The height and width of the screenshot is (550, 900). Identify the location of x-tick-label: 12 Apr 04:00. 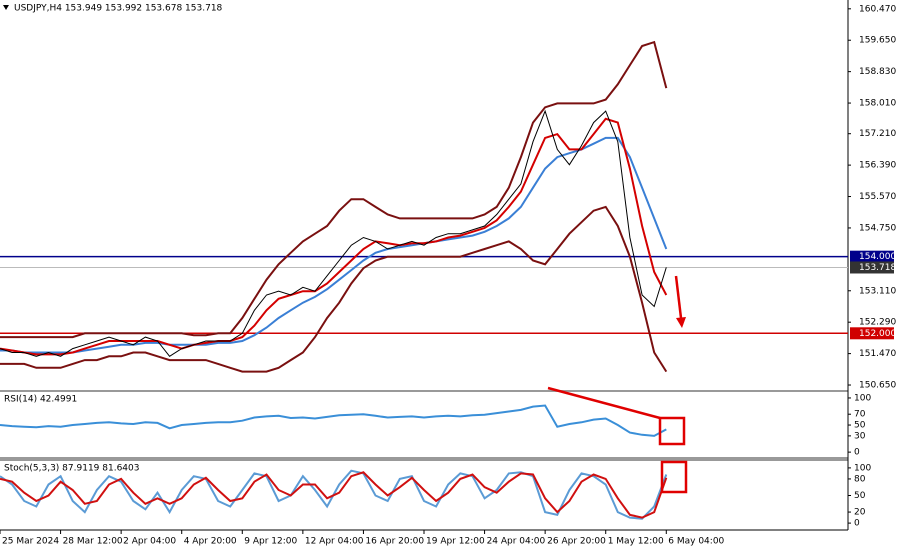
(334, 542).